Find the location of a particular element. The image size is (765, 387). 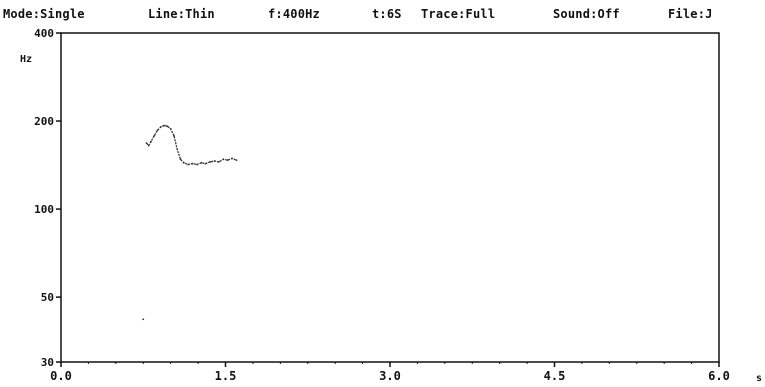

x-tick-label-4: 6.0 is located at coordinates (719, 376).